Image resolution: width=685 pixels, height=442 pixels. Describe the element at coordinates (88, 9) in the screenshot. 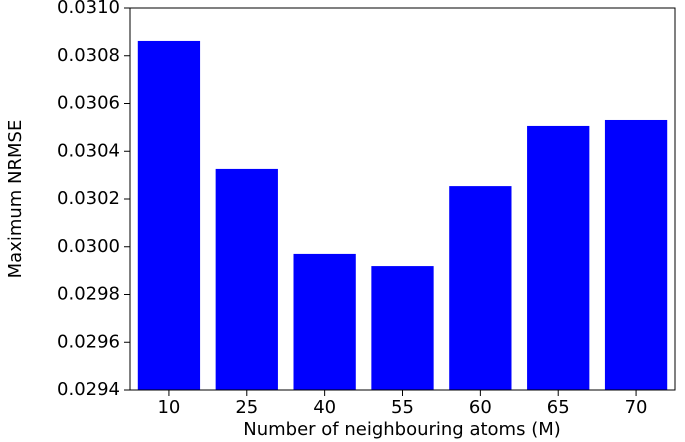

I see `y-tick-label: 0.0310` at that location.